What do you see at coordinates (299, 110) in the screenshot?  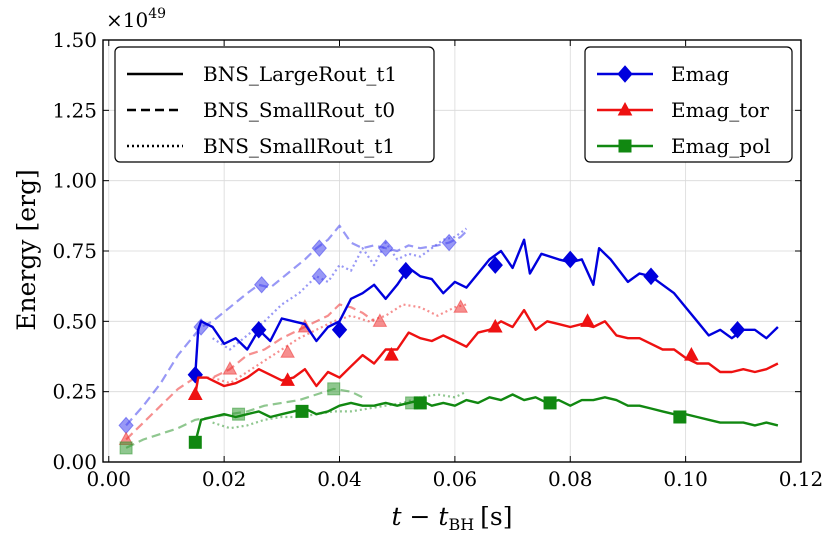 I see `legend-run-label: BNS_SmallRout_t0` at bounding box center [299, 110].